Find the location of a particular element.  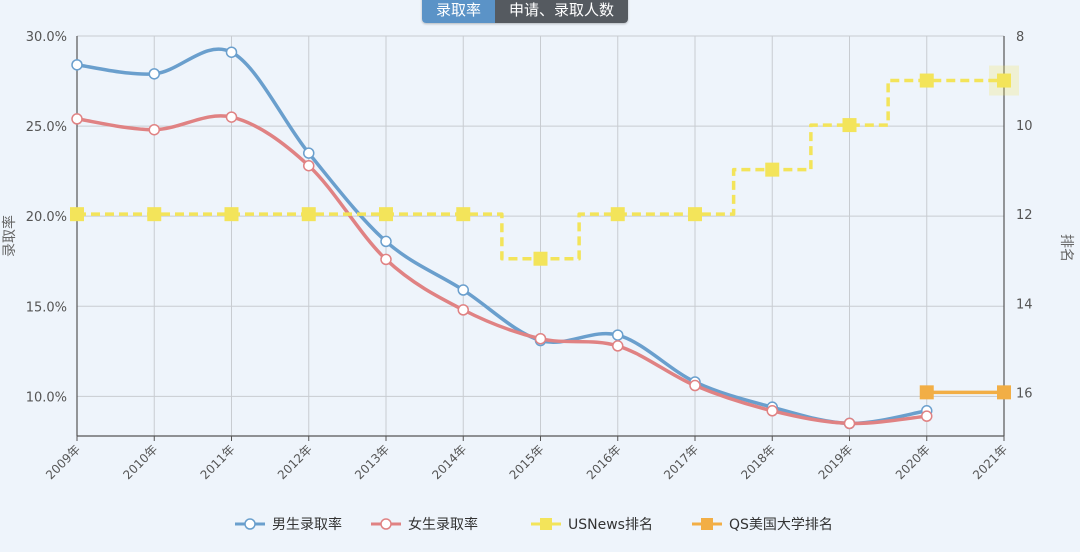

x-tick-label: 2011年 is located at coordinates (218, 462).